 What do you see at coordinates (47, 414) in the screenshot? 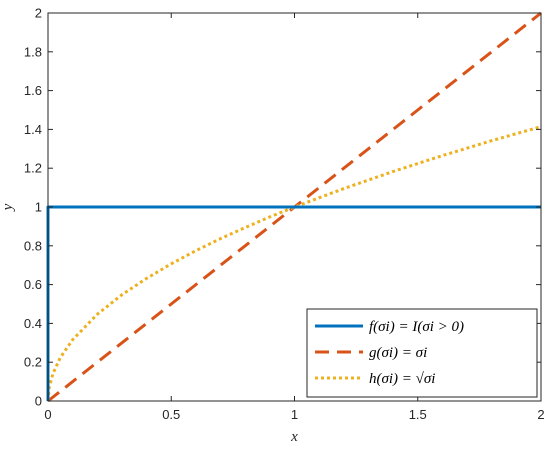
I see `x-tick-label: 0` at bounding box center [47, 414].